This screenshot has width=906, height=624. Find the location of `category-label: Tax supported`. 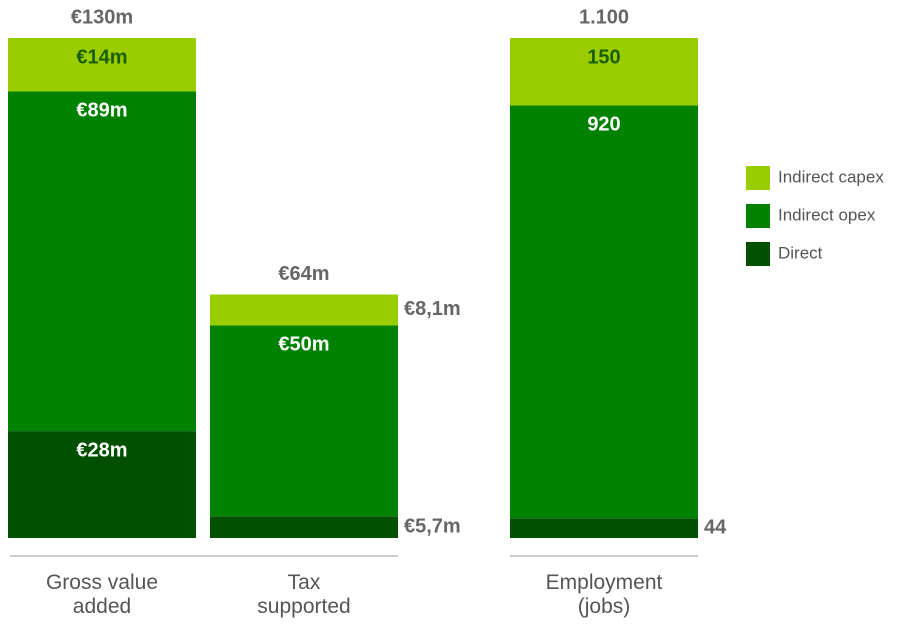

category-label: Tax supported is located at coordinates (304, 594).